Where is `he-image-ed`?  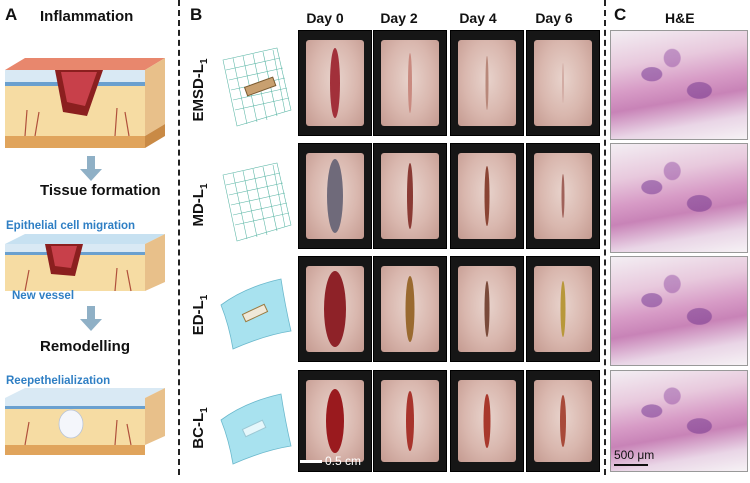
he-image-ed is located at coordinates (679, 311).